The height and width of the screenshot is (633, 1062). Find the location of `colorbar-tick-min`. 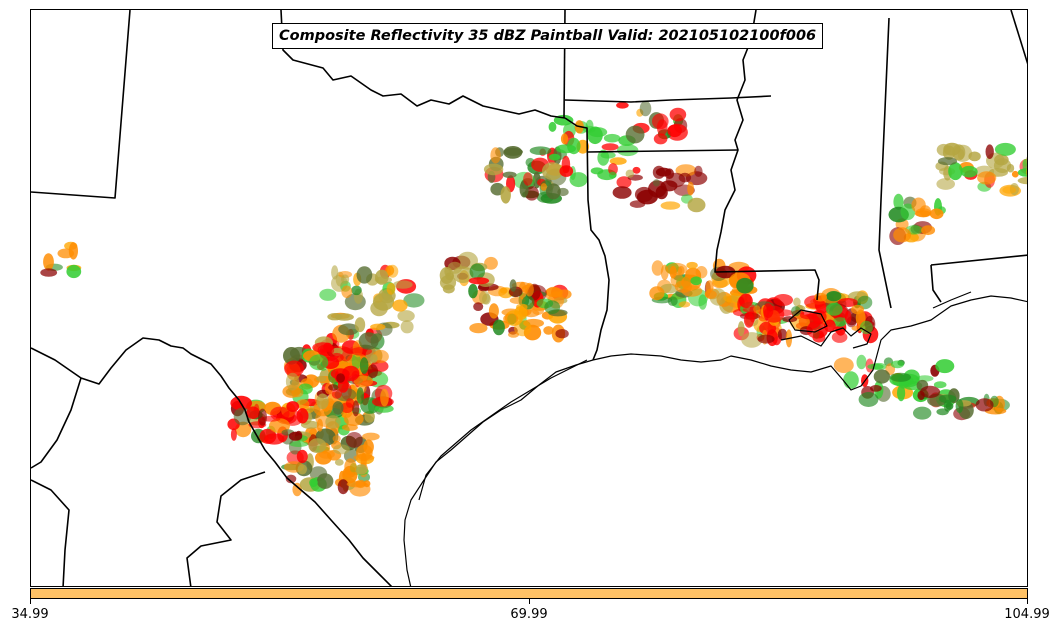

colorbar-tick-min is located at coordinates (30, 601).